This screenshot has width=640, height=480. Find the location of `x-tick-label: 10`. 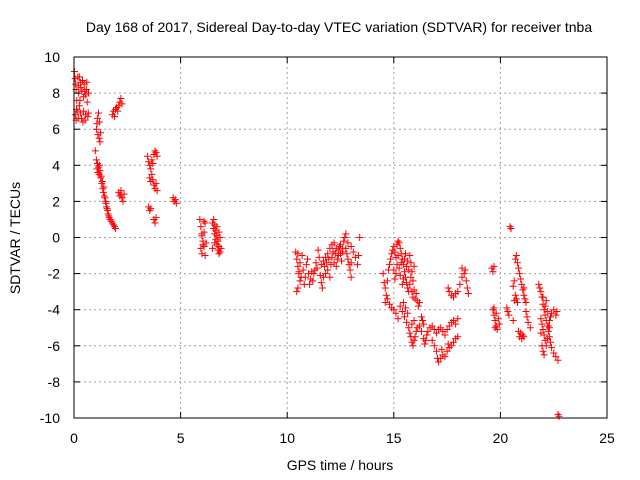

x-tick-label: 10 is located at coordinates (287, 438).